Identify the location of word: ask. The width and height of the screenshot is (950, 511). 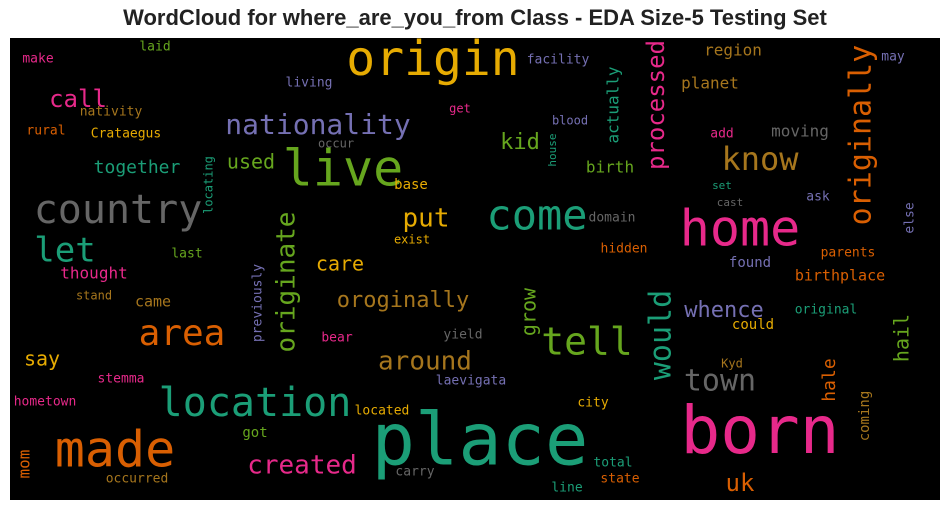
(818, 197).